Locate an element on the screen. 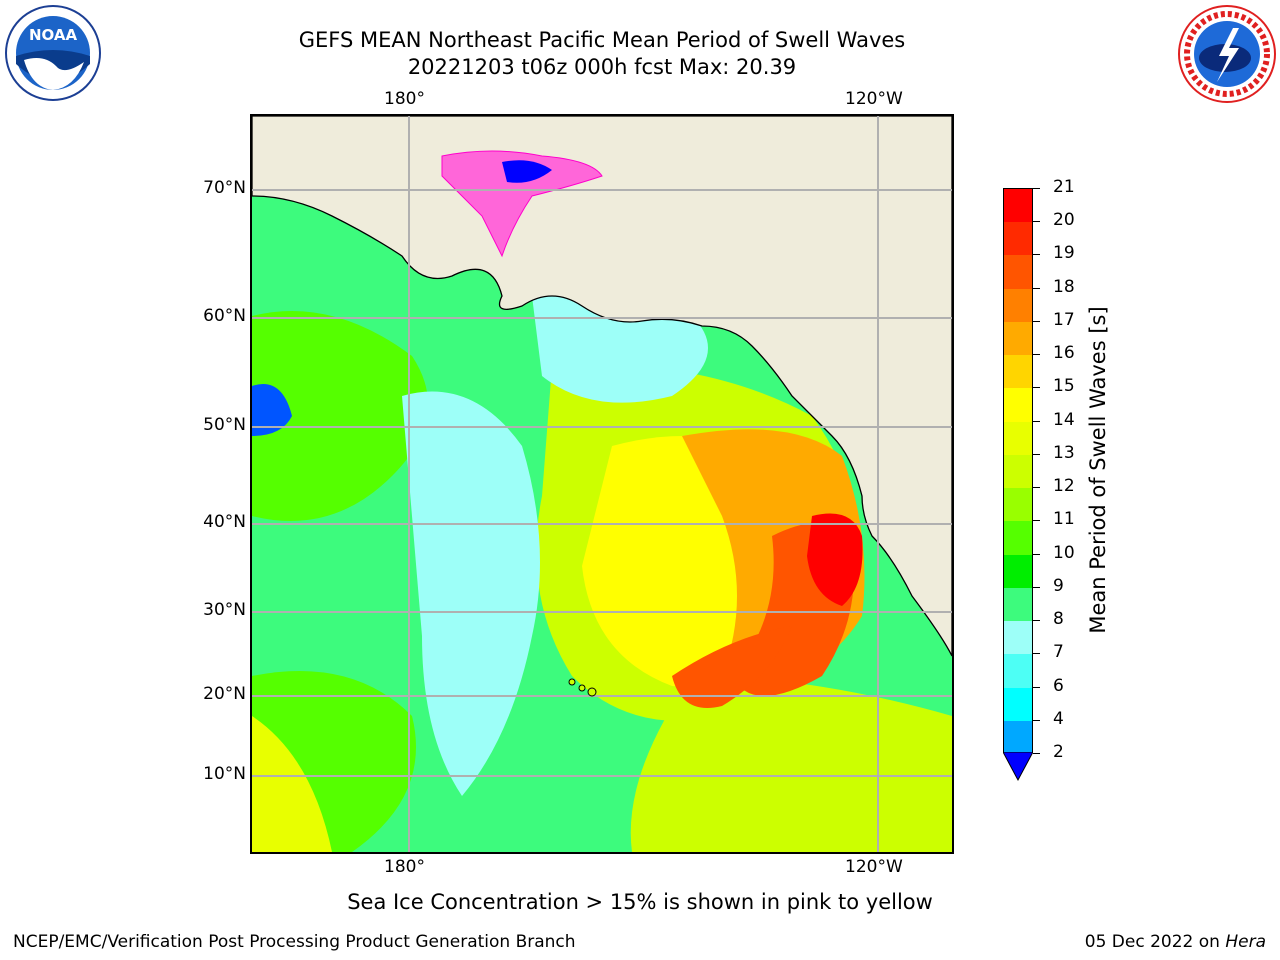  lat-label-40n: 40°N is located at coordinates (224, 522).